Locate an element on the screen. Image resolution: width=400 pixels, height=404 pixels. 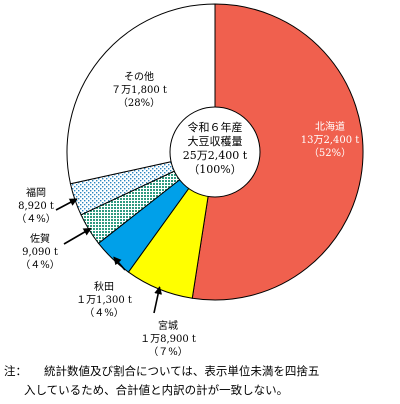
footnote-head: 注： is located at coordinates (15, 371).